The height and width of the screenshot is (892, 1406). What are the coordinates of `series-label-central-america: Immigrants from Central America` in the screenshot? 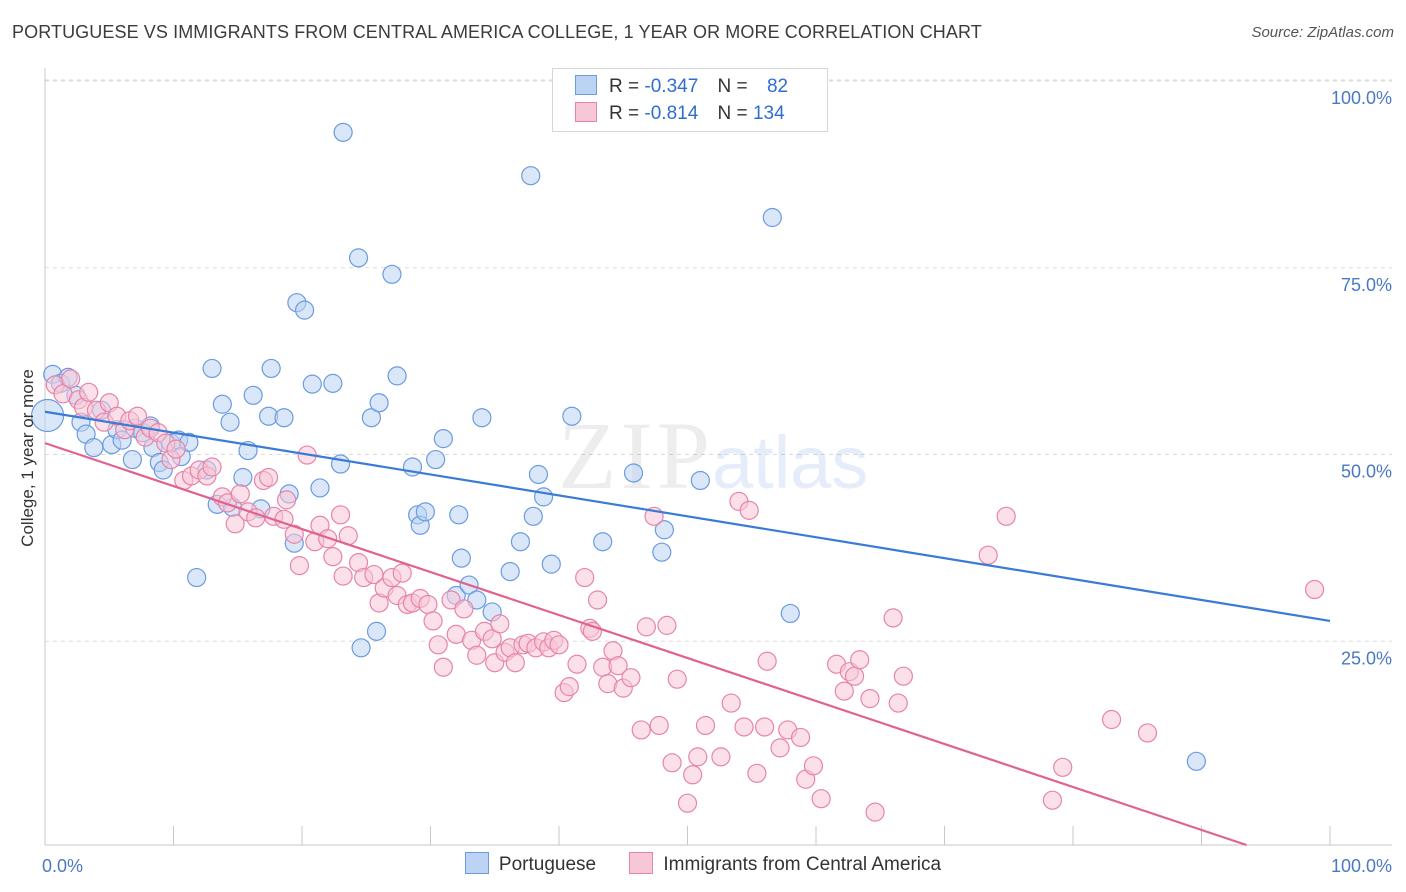 It's located at (802, 864).